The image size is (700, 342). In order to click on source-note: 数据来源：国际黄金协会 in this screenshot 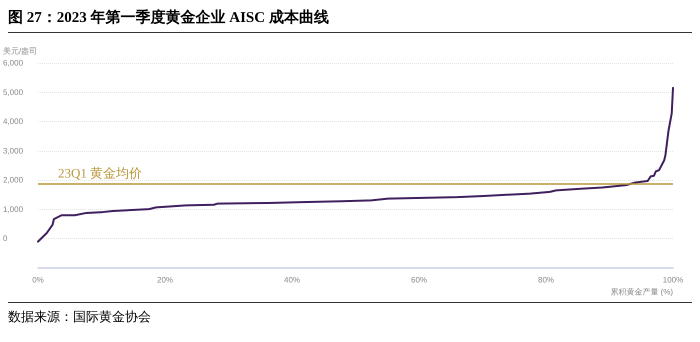, I will do `click(350, 314)`.